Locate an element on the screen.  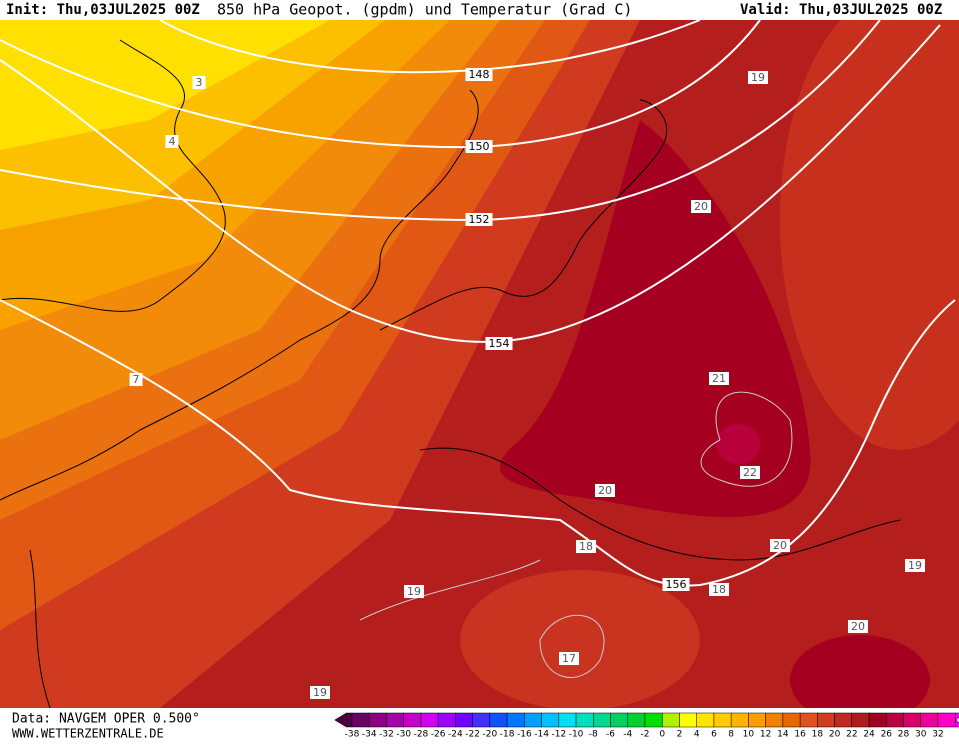
valid-time: Valid: Thu,03JUL2025 00Z is located at coordinates (841, 10).